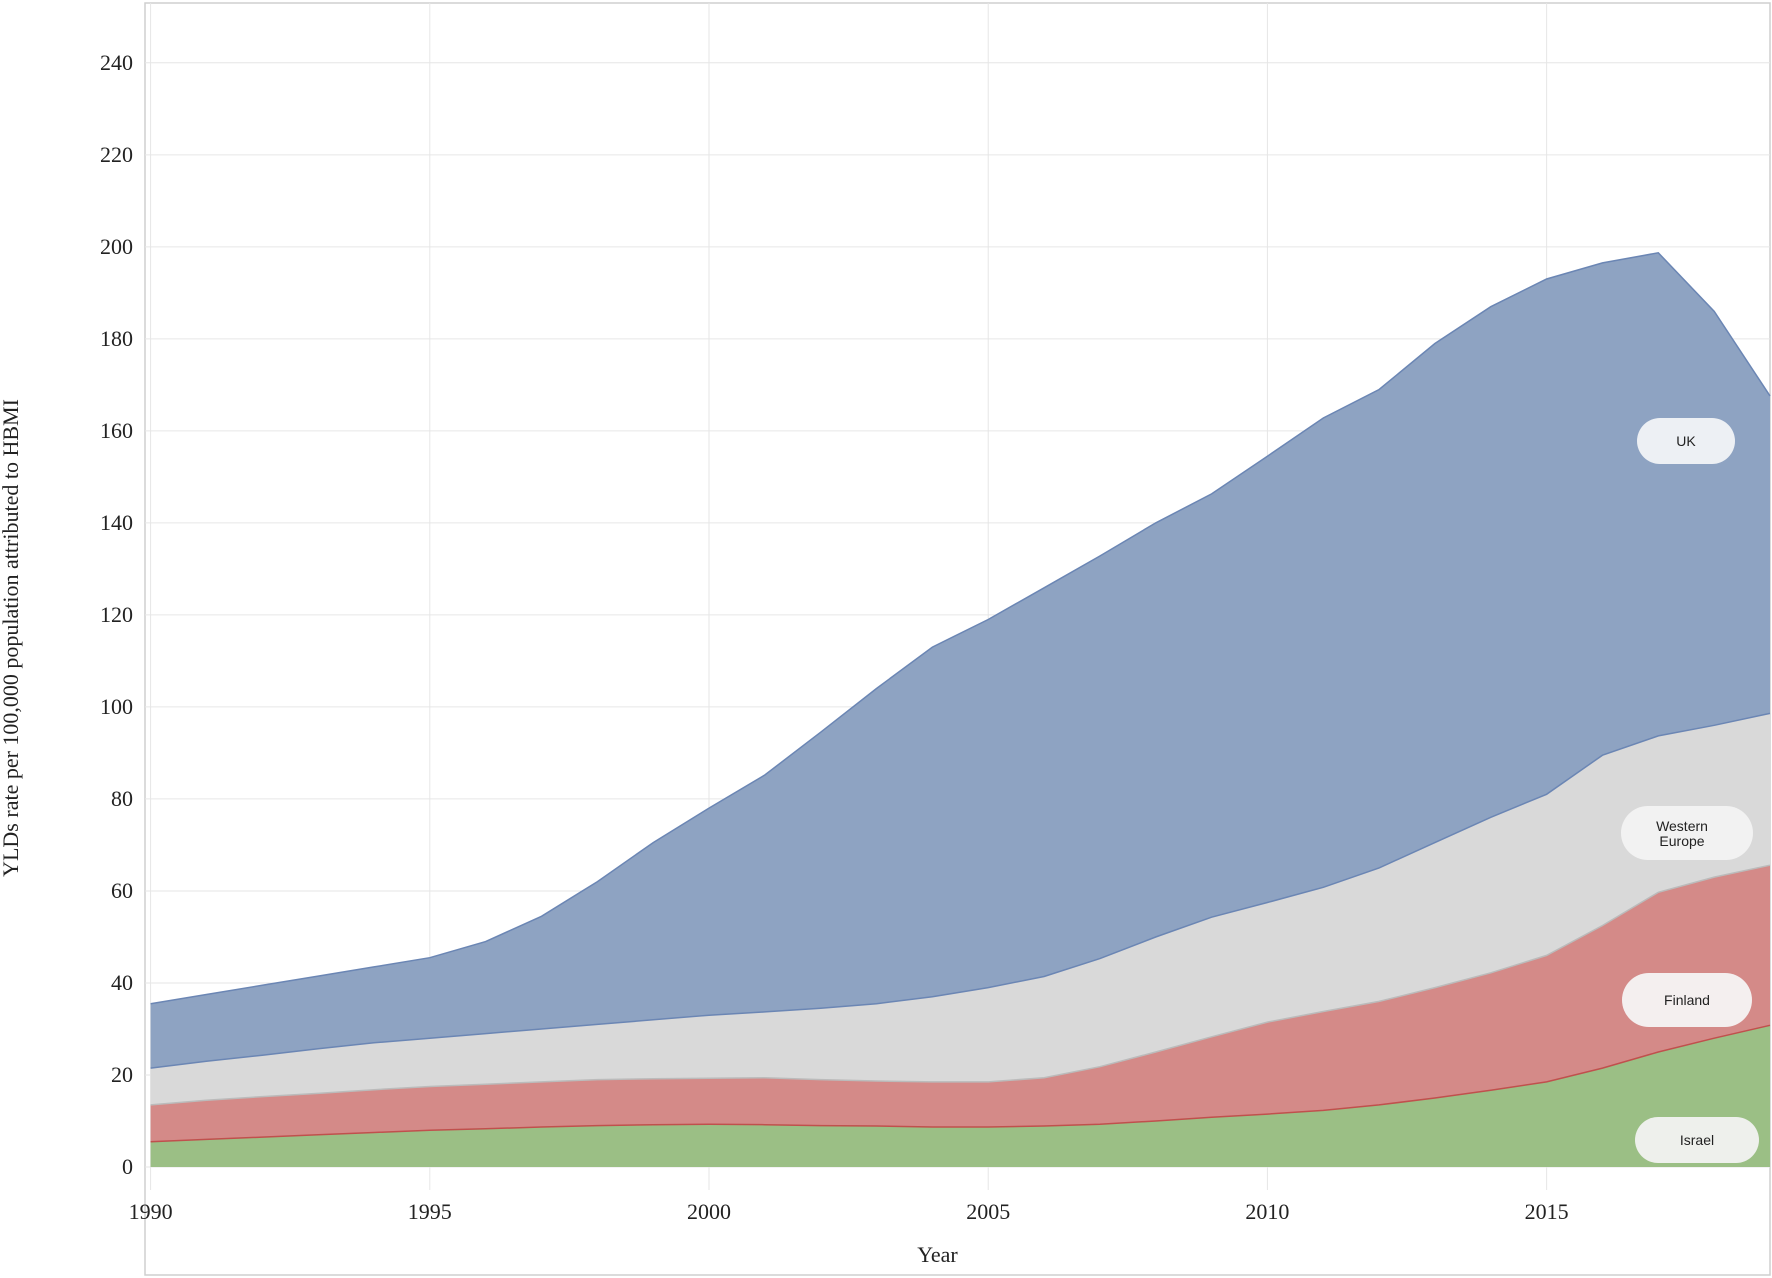 Image resolution: width=1772 pixels, height=1278 pixels. What do you see at coordinates (122, 1074) in the screenshot?
I see `y-tick-label: 20` at bounding box center [122, 1074].